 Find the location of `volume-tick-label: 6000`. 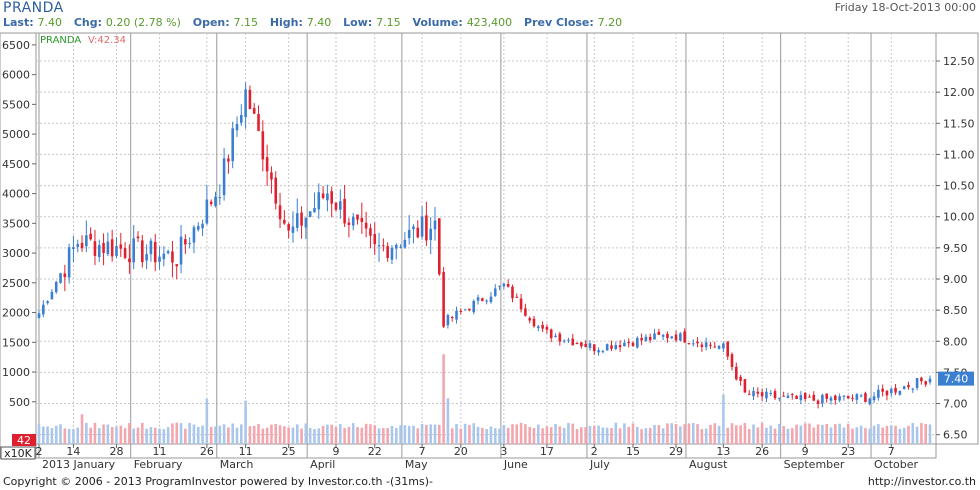

volume-tick-label: 6000 is located at coordinates (16, 75).